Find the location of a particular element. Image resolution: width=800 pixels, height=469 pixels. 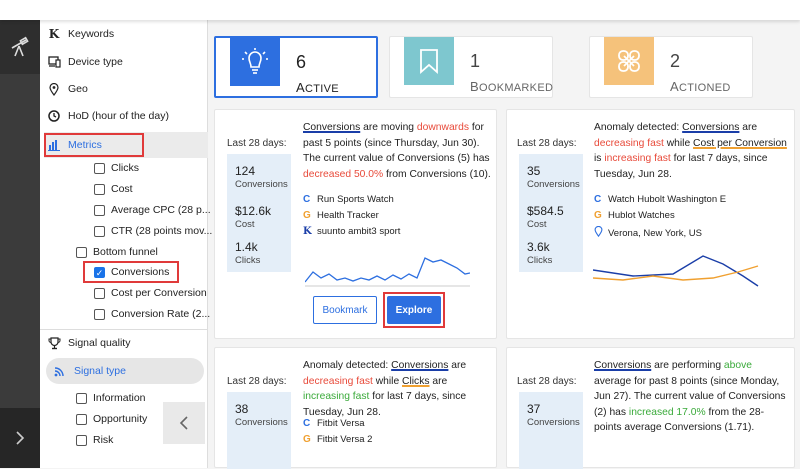

summary-card-actioned: 2 Actioned is located at coordinates (671, 67).